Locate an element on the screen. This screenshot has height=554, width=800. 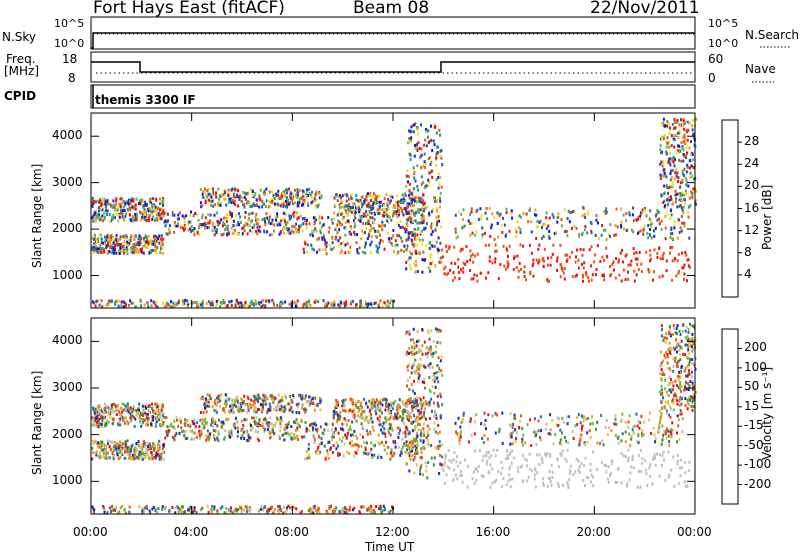
nsearch-label: N.Search is located at coordinates (772, 35).